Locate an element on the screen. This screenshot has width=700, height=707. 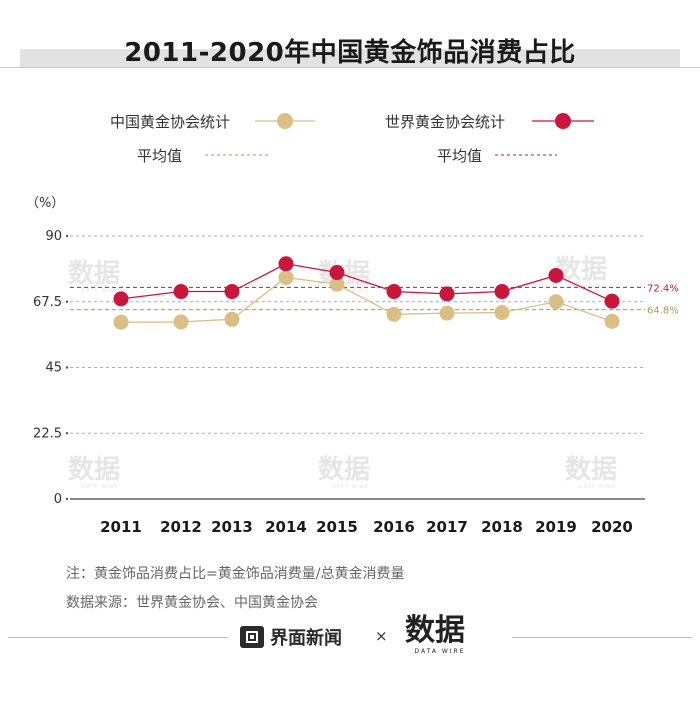
x-tick-label: 2017 is located at coordinates (447, 527).